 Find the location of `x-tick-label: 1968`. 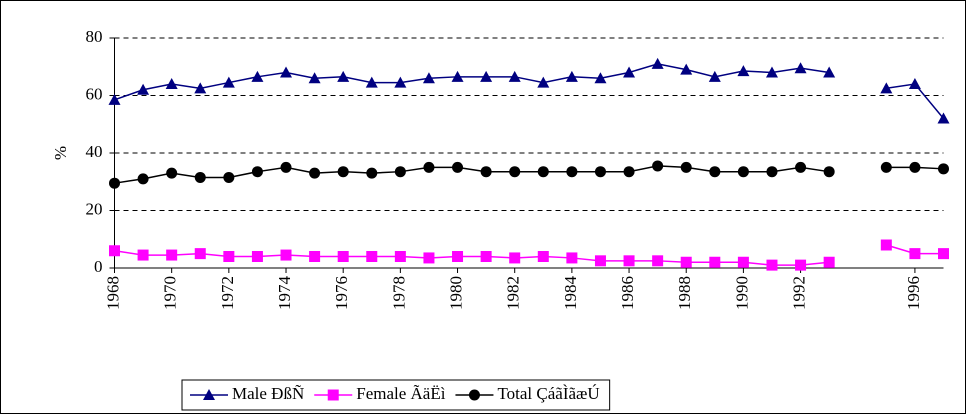

x-tick-label: 1968 is located at coordinates (112, 293).